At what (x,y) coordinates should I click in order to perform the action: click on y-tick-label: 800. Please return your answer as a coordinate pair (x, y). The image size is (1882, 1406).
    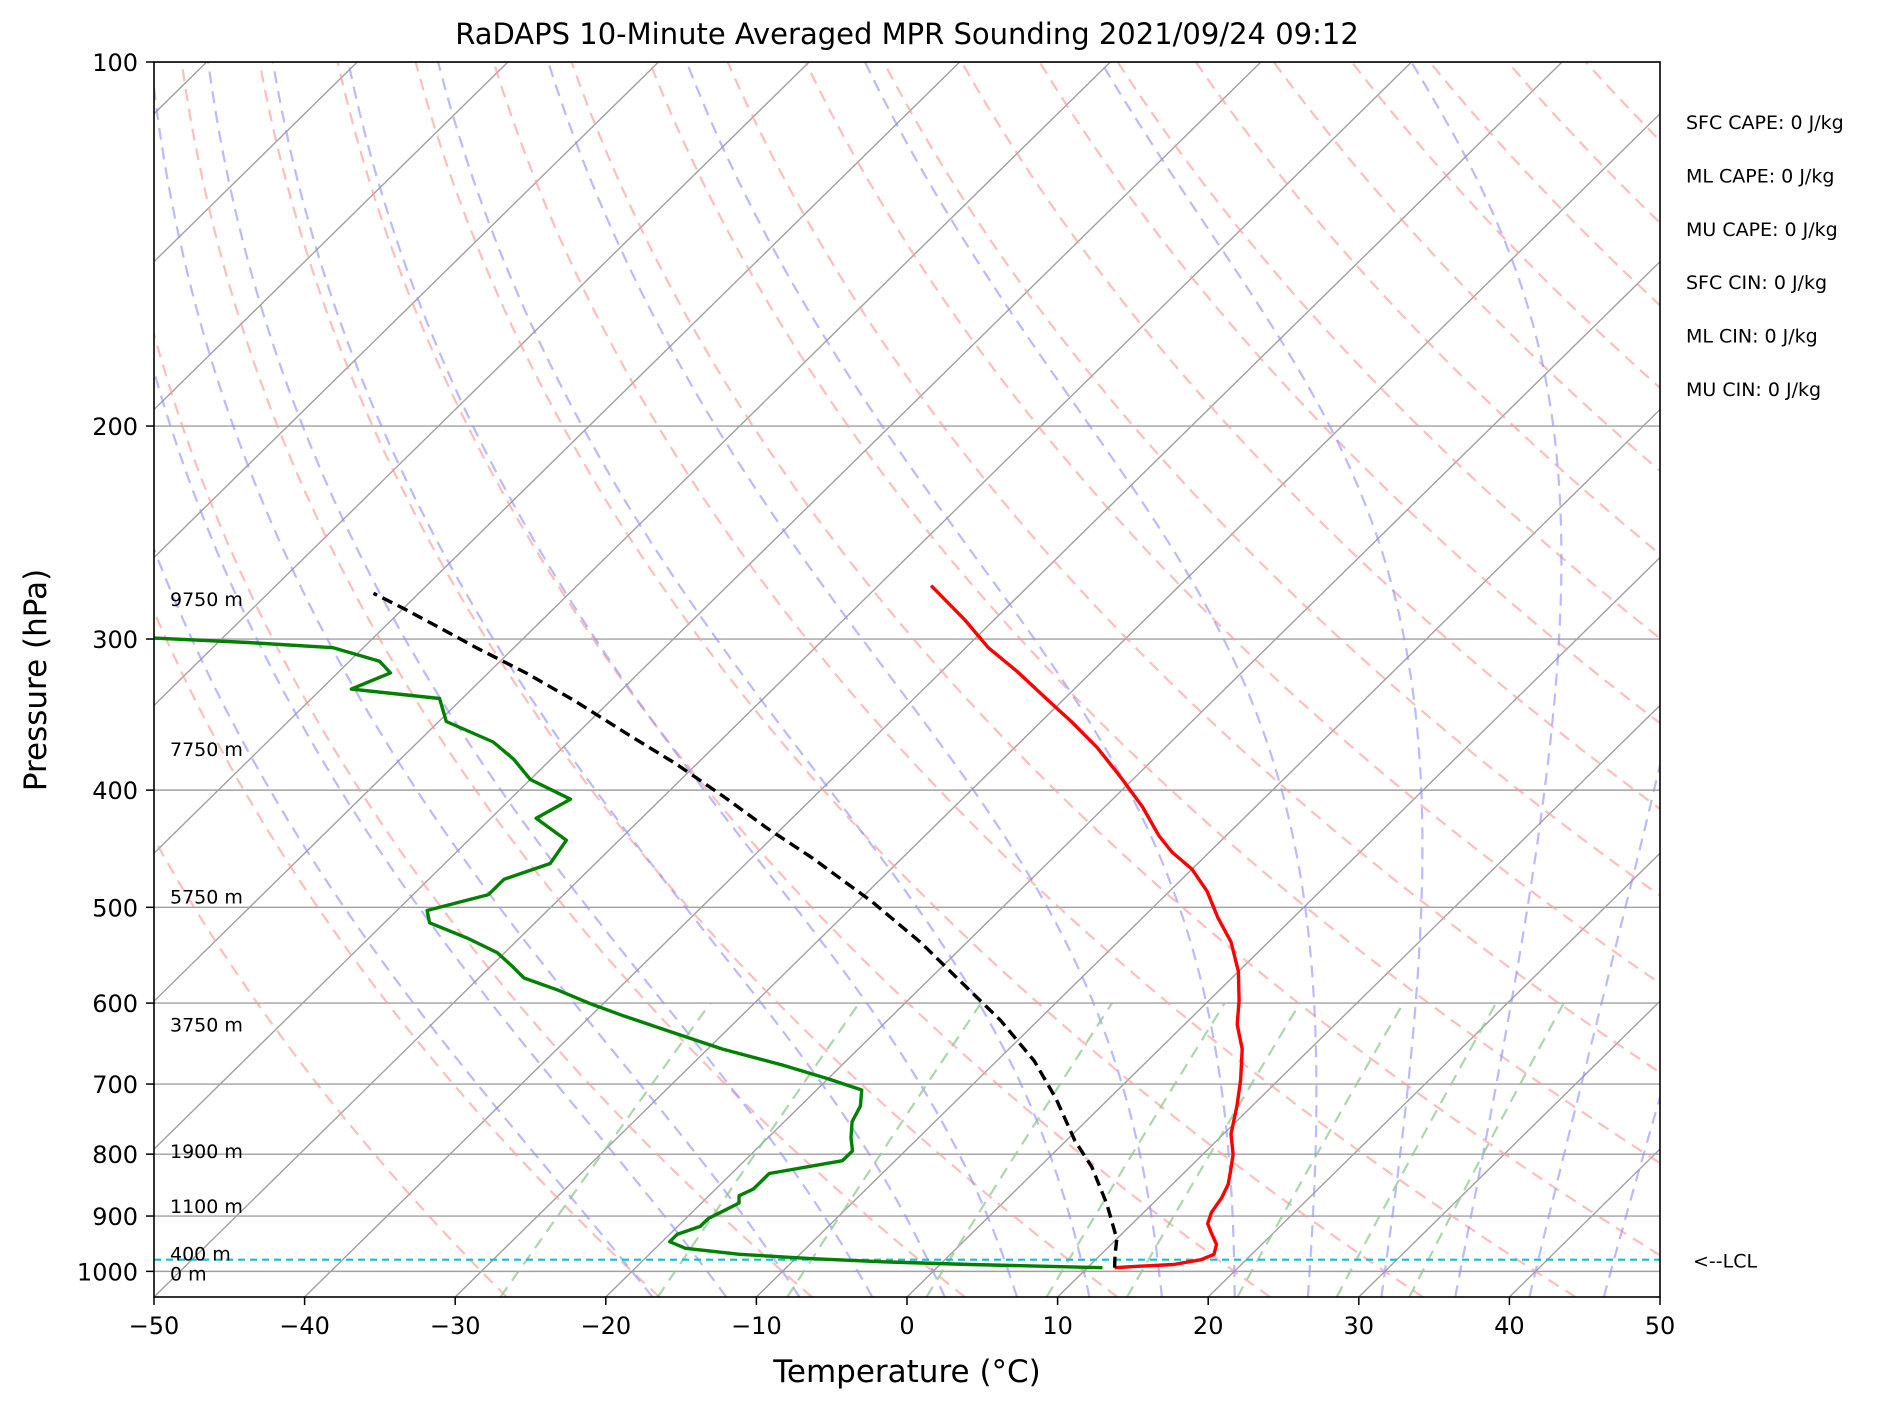
    Looking at the image, I should click on (115, 1155).